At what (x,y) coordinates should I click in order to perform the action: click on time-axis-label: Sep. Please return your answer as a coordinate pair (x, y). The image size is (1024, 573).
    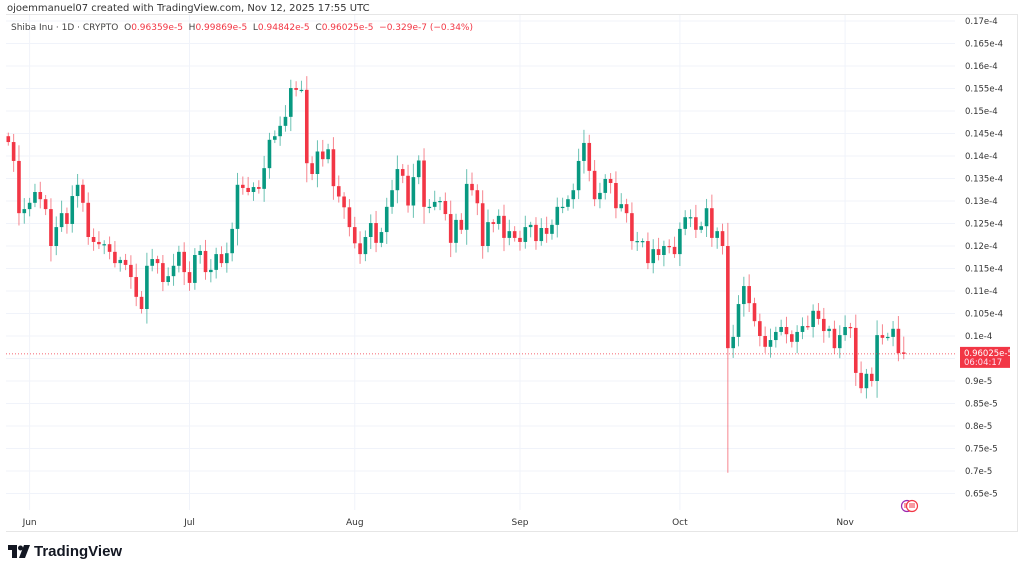
    Looking at the image, I should click on (519, 523).